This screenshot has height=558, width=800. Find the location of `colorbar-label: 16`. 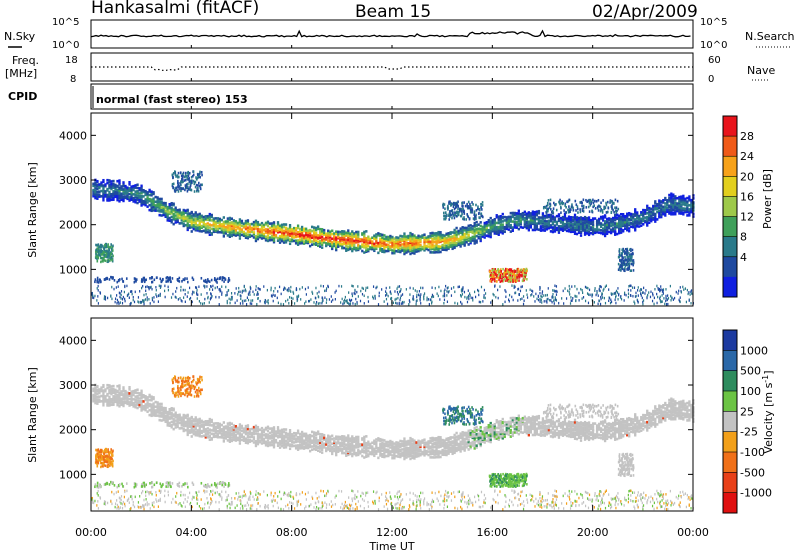

colorbar-label: 16 is located at coordinates (747, 196).